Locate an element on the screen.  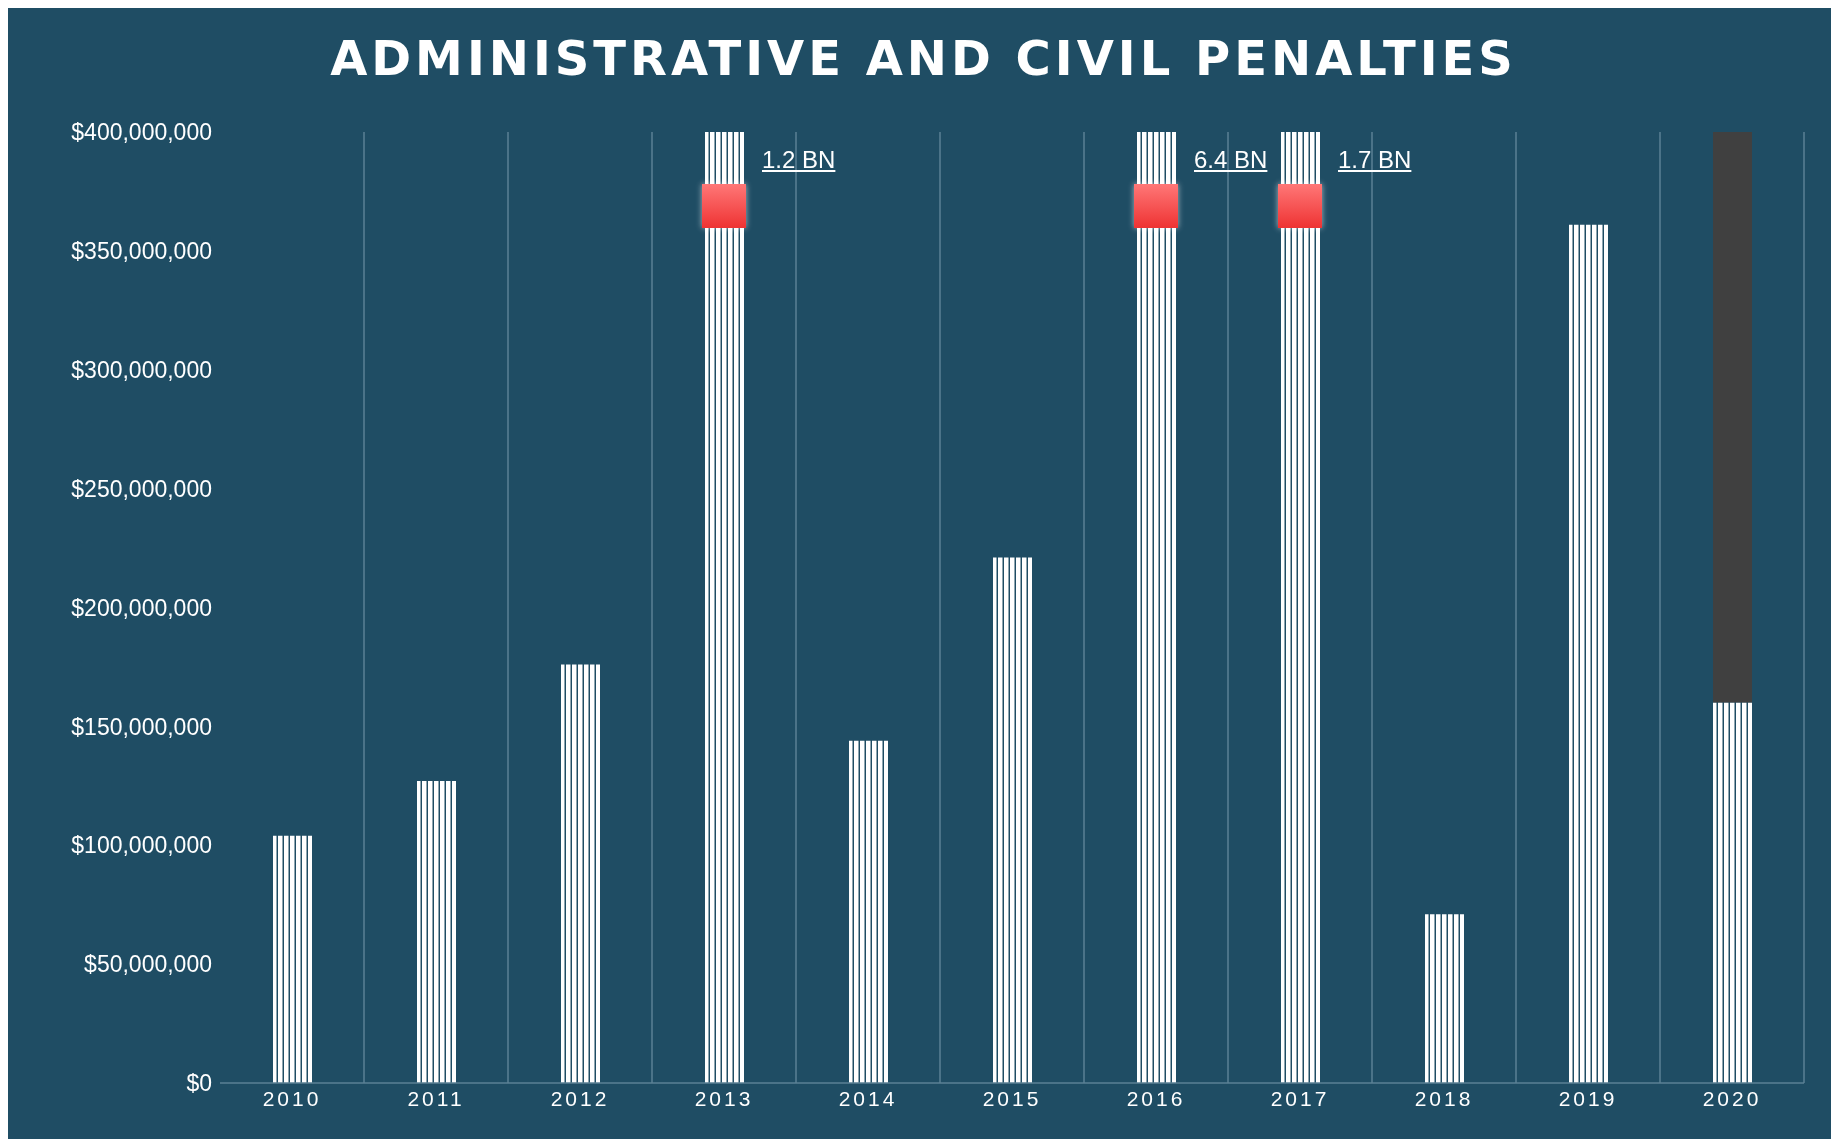
y-tick-label: $50,000,000 is located at coordinates (148, 964).